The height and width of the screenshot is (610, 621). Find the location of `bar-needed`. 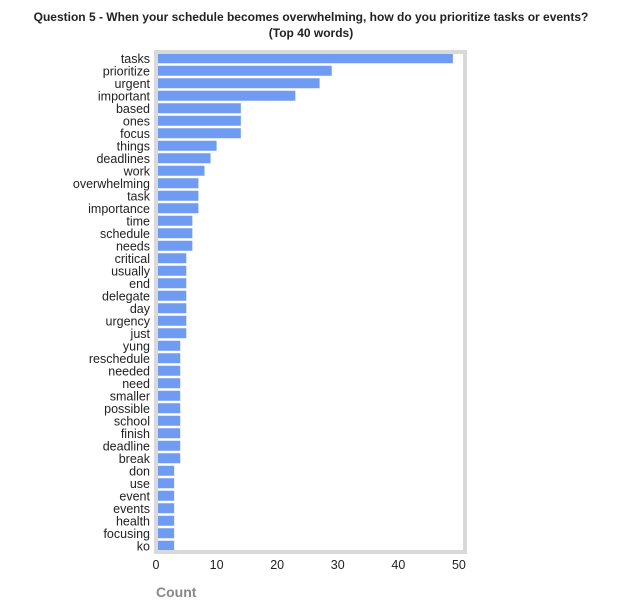

bar-needed is located at coordinates (168, 370).